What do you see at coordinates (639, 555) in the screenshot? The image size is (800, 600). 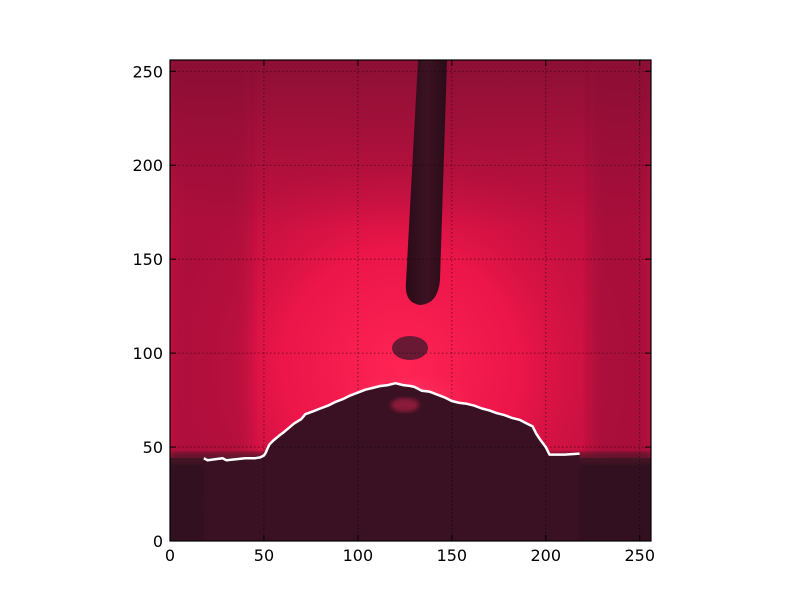 I see `x-tick-label: 250` at bounding box center [639, 555].